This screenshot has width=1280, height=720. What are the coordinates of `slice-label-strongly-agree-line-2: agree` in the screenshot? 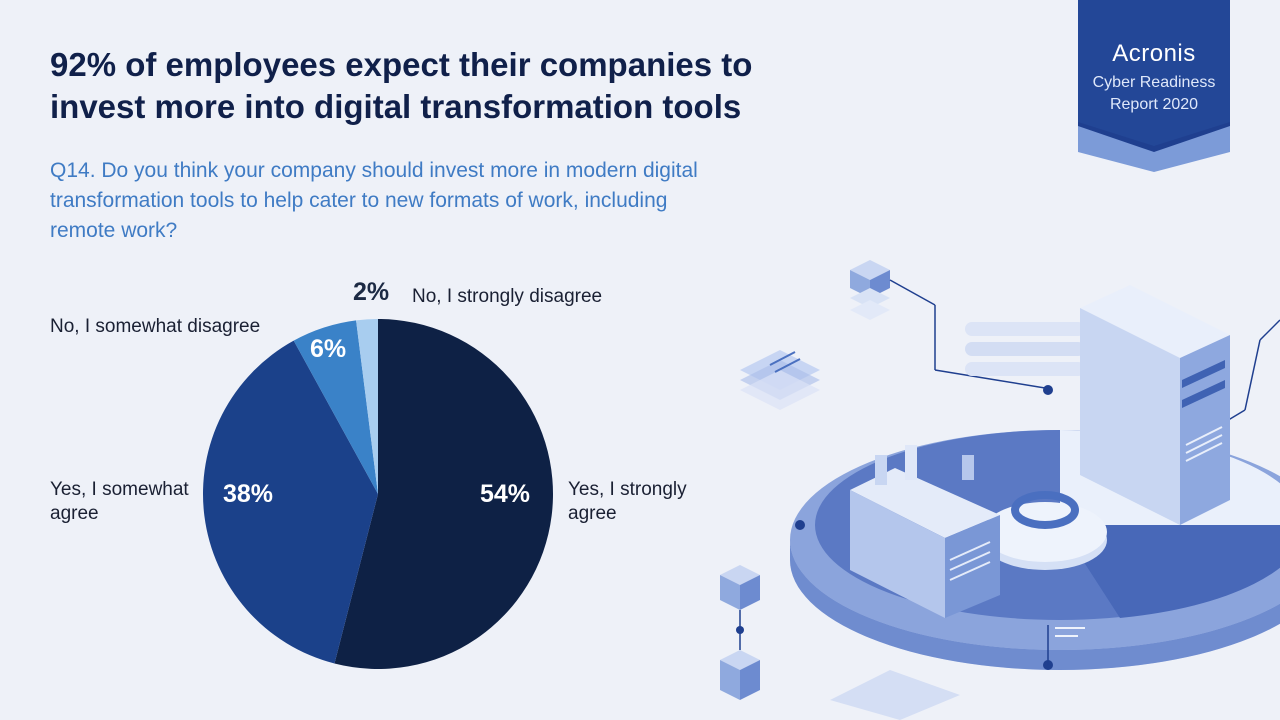 It's located at (592, 513).